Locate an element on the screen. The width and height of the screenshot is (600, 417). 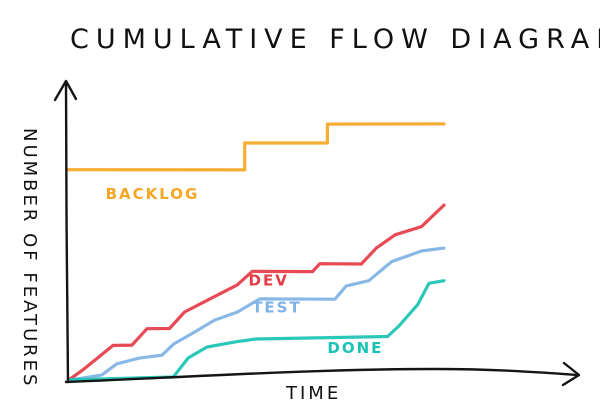
chart-title: CUMULATIVE FLOW DIAGRAM is located at coordinates (335, 39).